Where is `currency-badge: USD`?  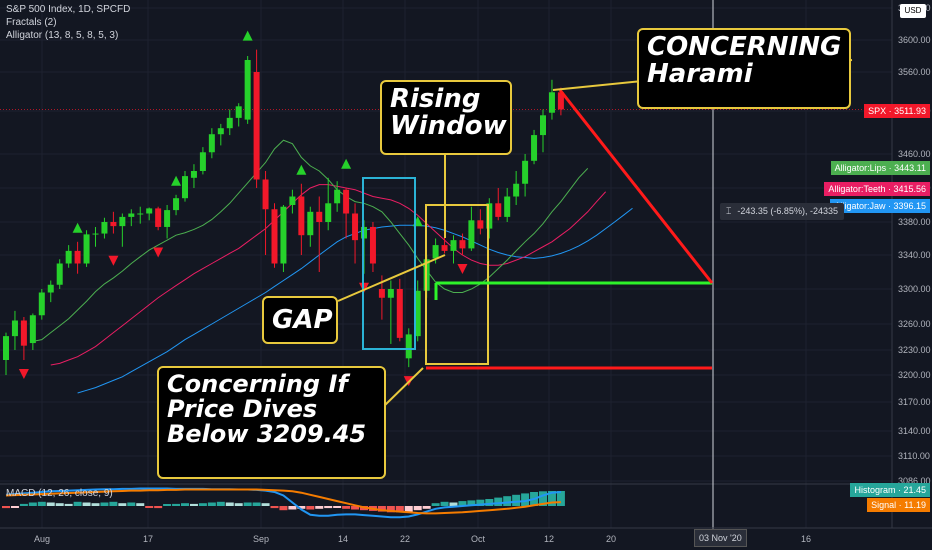
currency-badge: USD is located at coordinates (913, 11).